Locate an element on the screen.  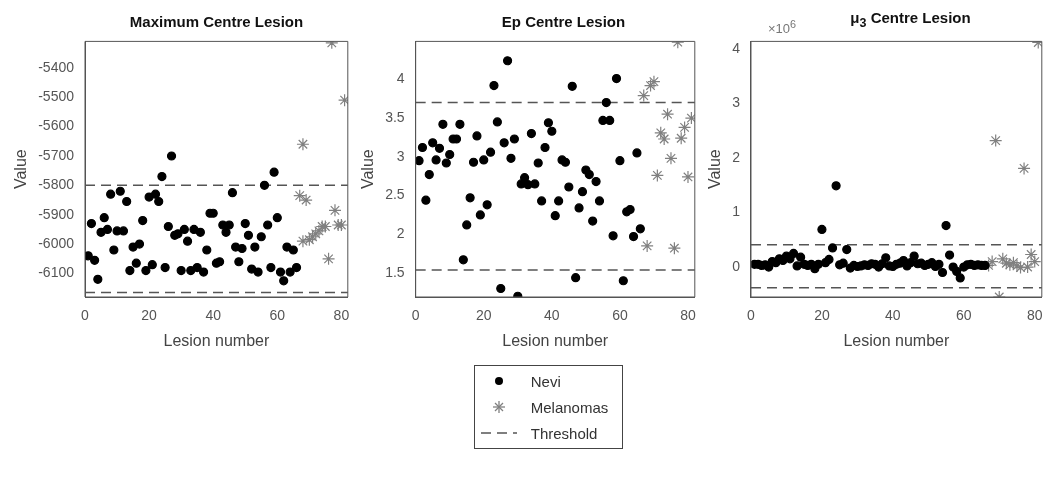
y-tick-label: -6000 is located at coordinates (56, 242).